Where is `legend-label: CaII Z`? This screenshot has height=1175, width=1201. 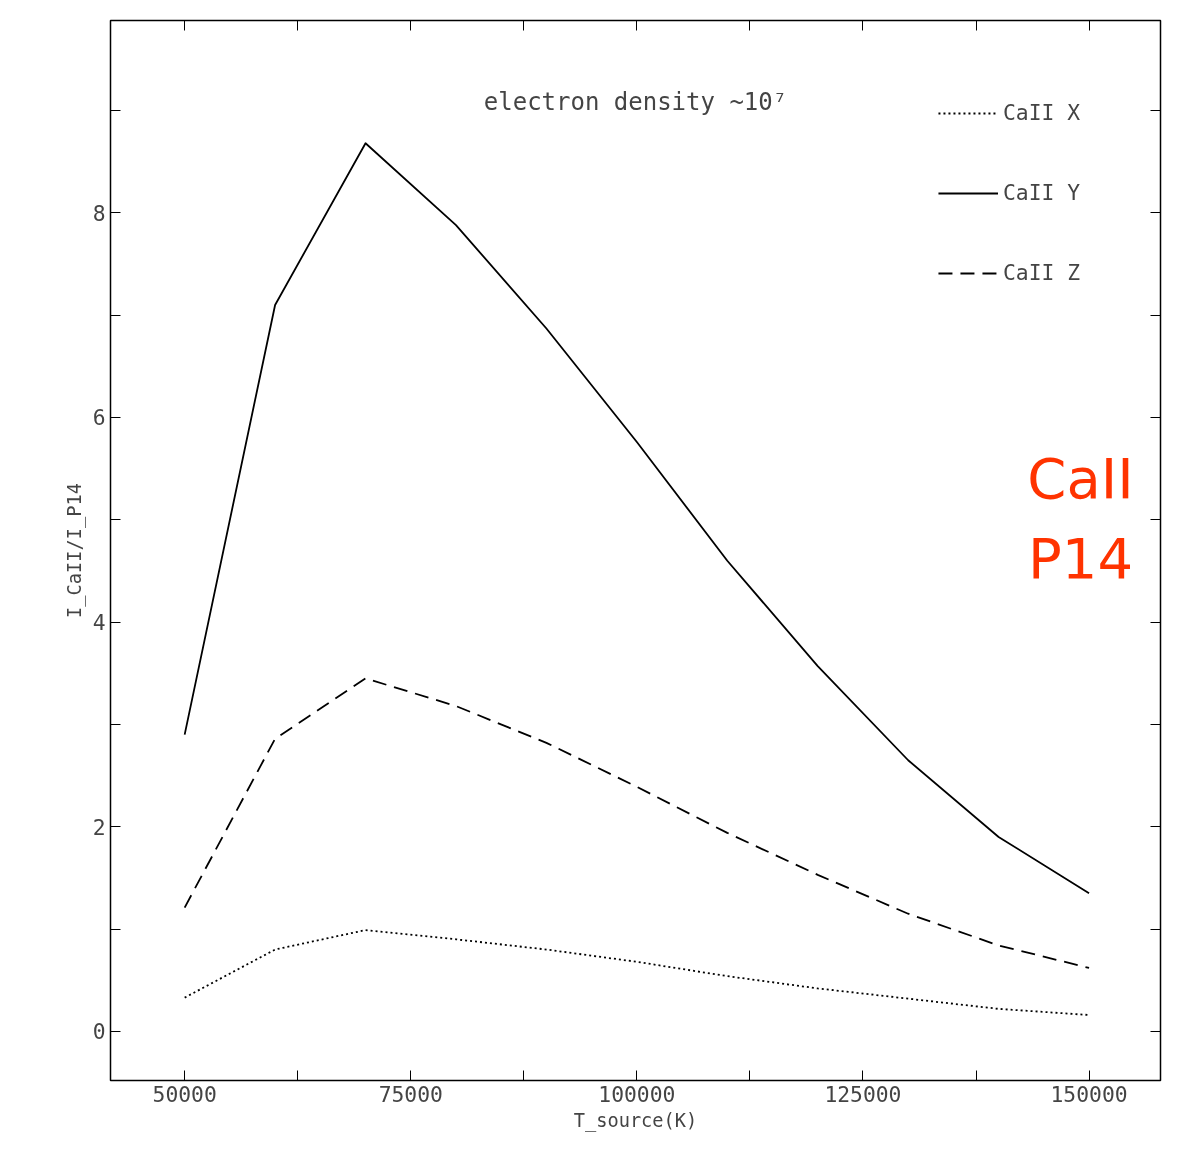 legend-label: CaII Z is located at coordinates (1041, 272).